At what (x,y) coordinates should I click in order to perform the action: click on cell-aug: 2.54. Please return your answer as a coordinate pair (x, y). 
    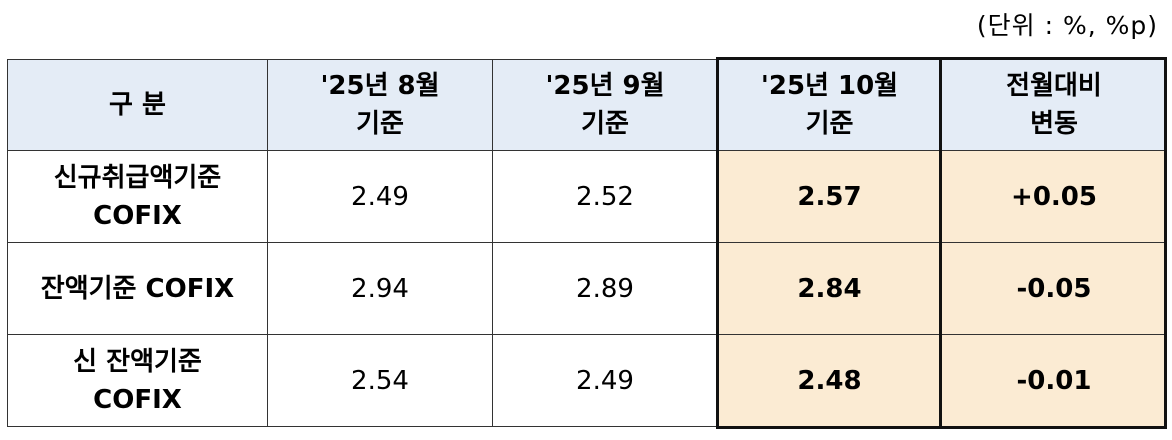
    Looking at the image, I should click on (380, 380).